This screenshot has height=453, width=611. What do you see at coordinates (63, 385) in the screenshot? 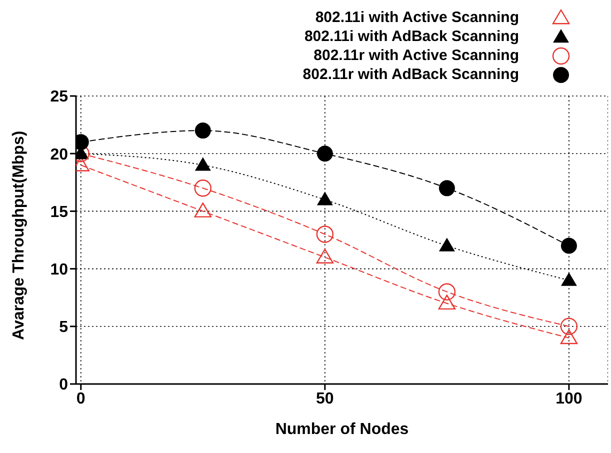
I see `y-tick-label: 0` at bounding box center [63, 385].